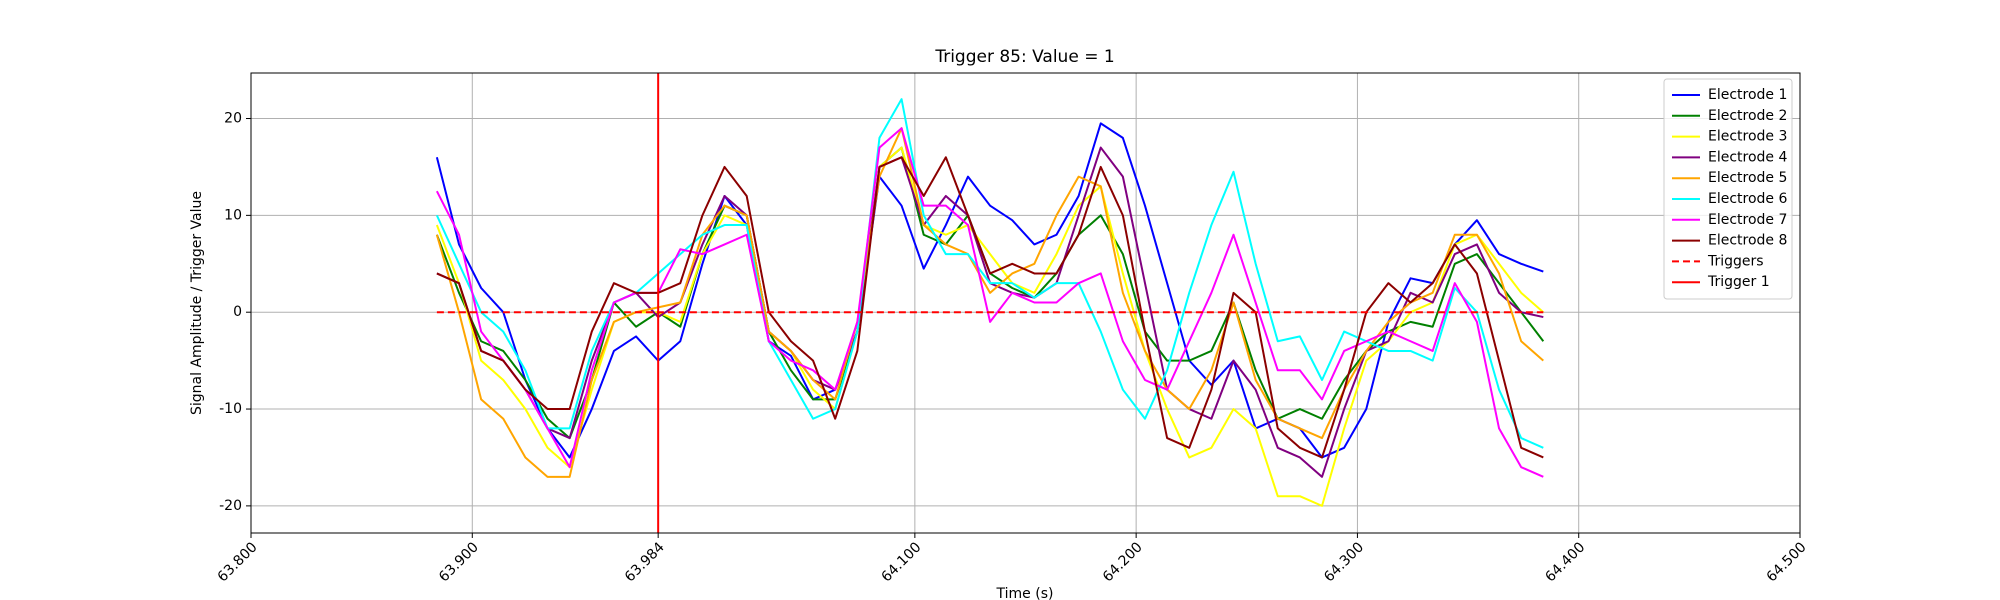  What do you see at coordinates (902, 562) in the screenshot?
I see `x-tick-label: 64.100` at bounding box center [902, 562].